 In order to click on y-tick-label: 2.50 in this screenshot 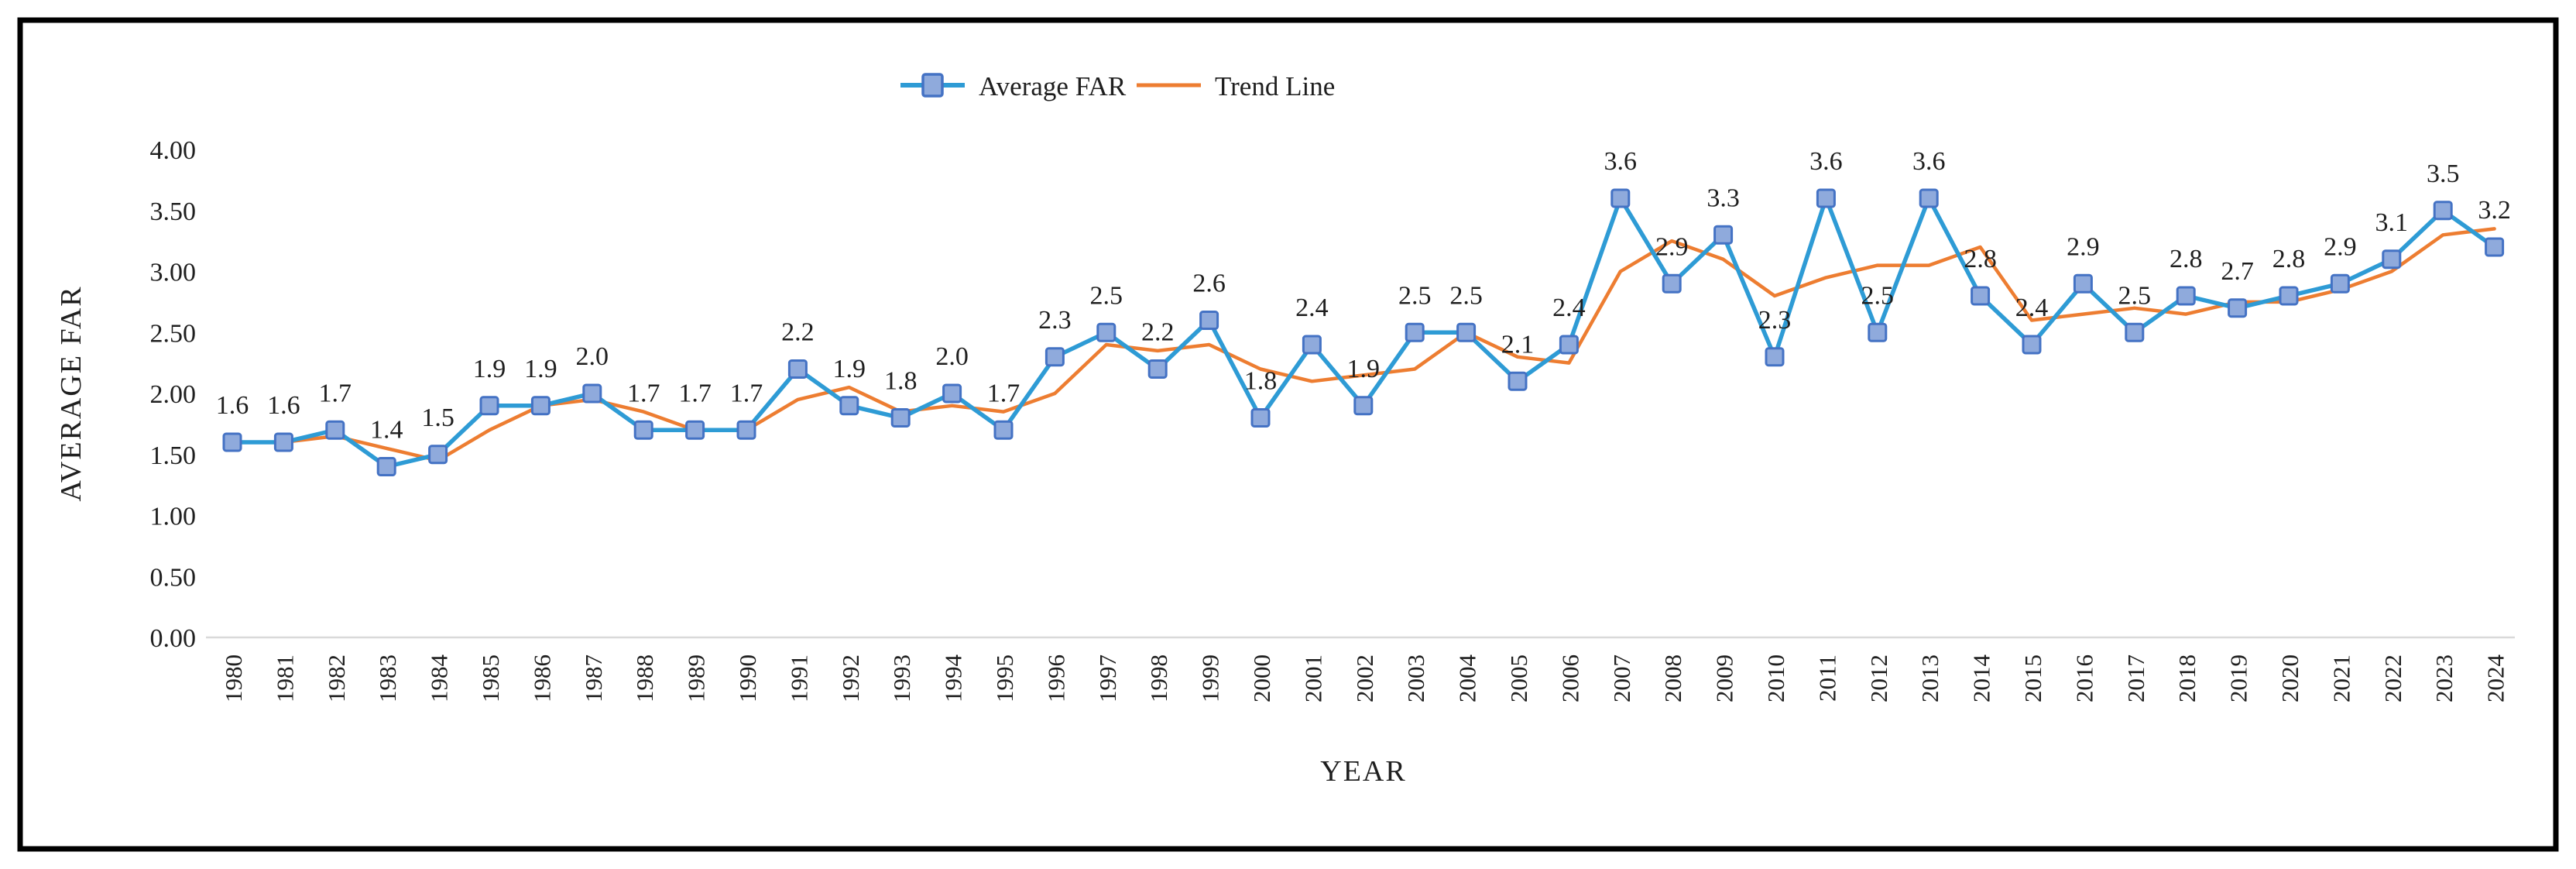, I will do `click(173, 333)`.